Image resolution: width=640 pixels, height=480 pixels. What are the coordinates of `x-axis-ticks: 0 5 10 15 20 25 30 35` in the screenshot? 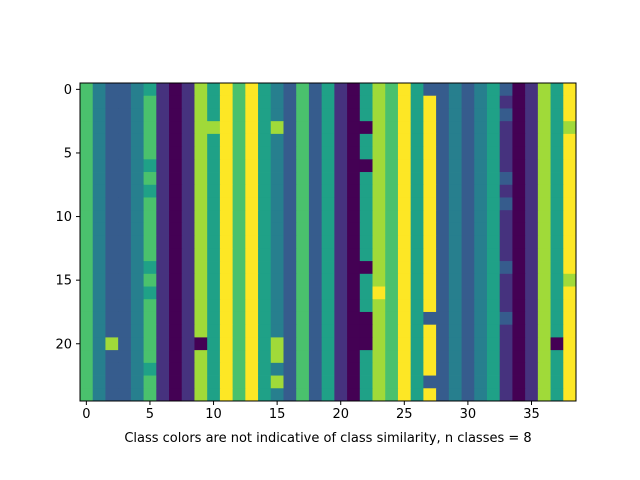 It's located at (311, 411).